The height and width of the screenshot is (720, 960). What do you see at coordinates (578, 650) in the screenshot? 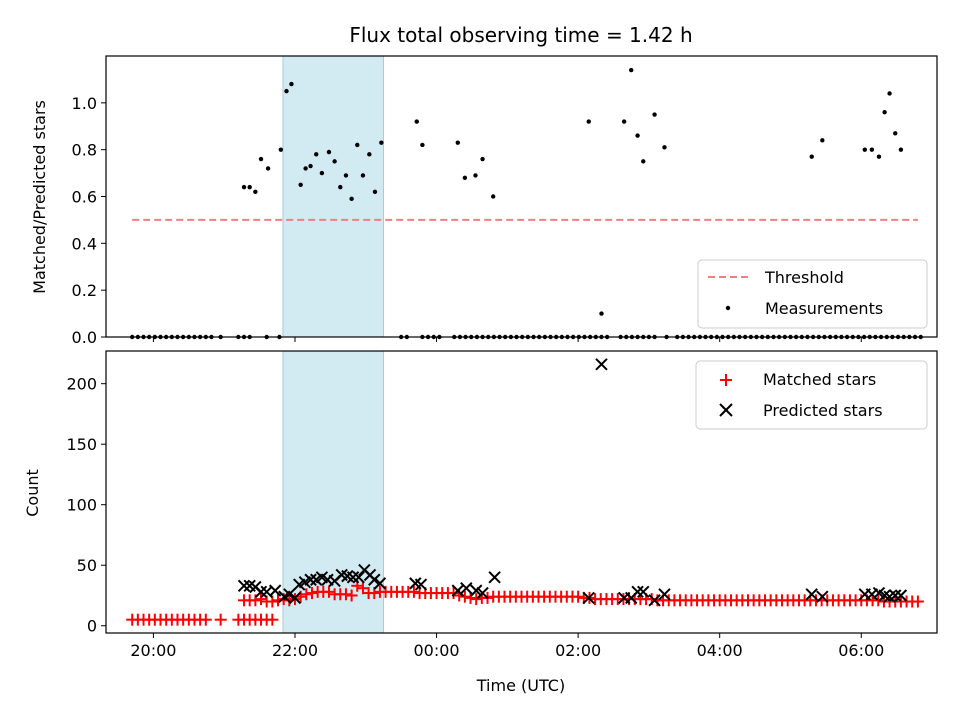
I see `bot-x-tick-label: 02:00` at bounding box center [578, 650].